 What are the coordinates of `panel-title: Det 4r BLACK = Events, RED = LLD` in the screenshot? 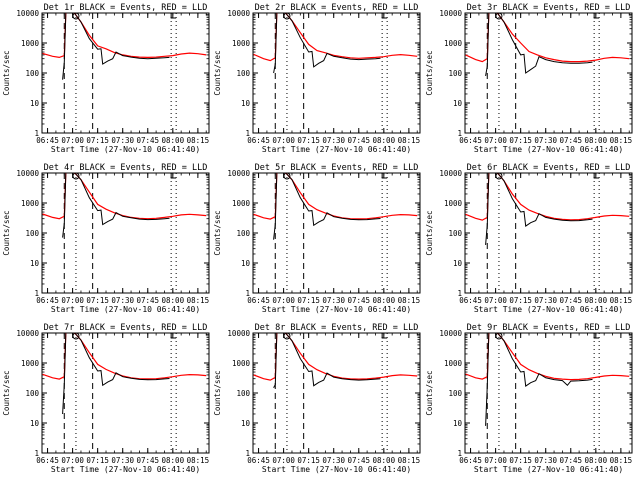 It's located at (126, 168).